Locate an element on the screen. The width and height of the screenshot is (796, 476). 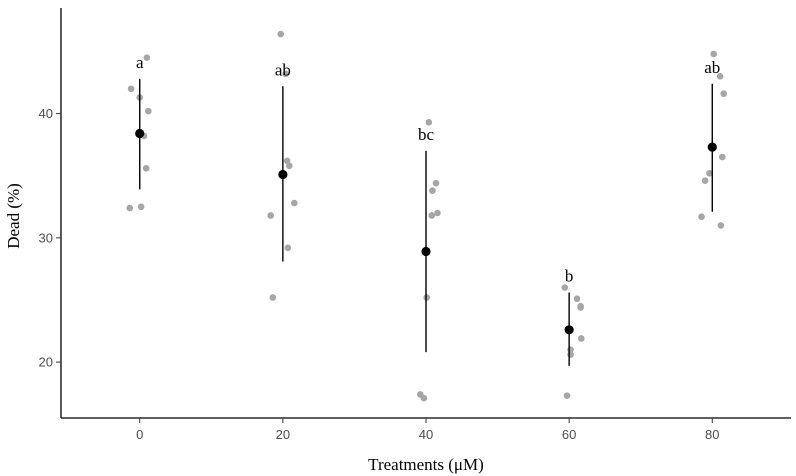
y-tick-label: 20 is located at coordinates (46, 362).